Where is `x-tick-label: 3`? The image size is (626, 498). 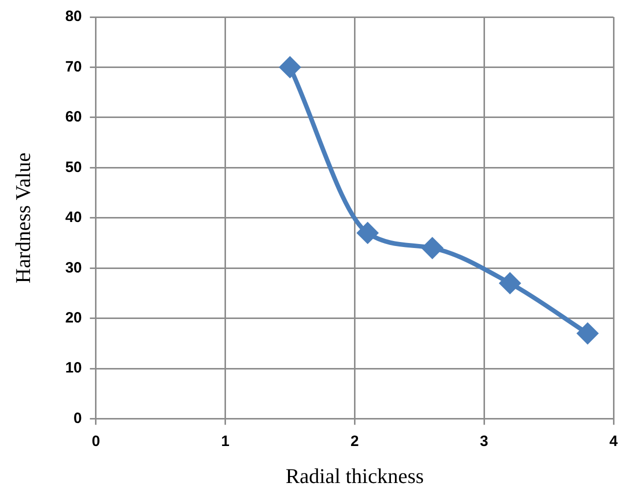 x-tick-label: 3 is located at coordinates (484, 441).